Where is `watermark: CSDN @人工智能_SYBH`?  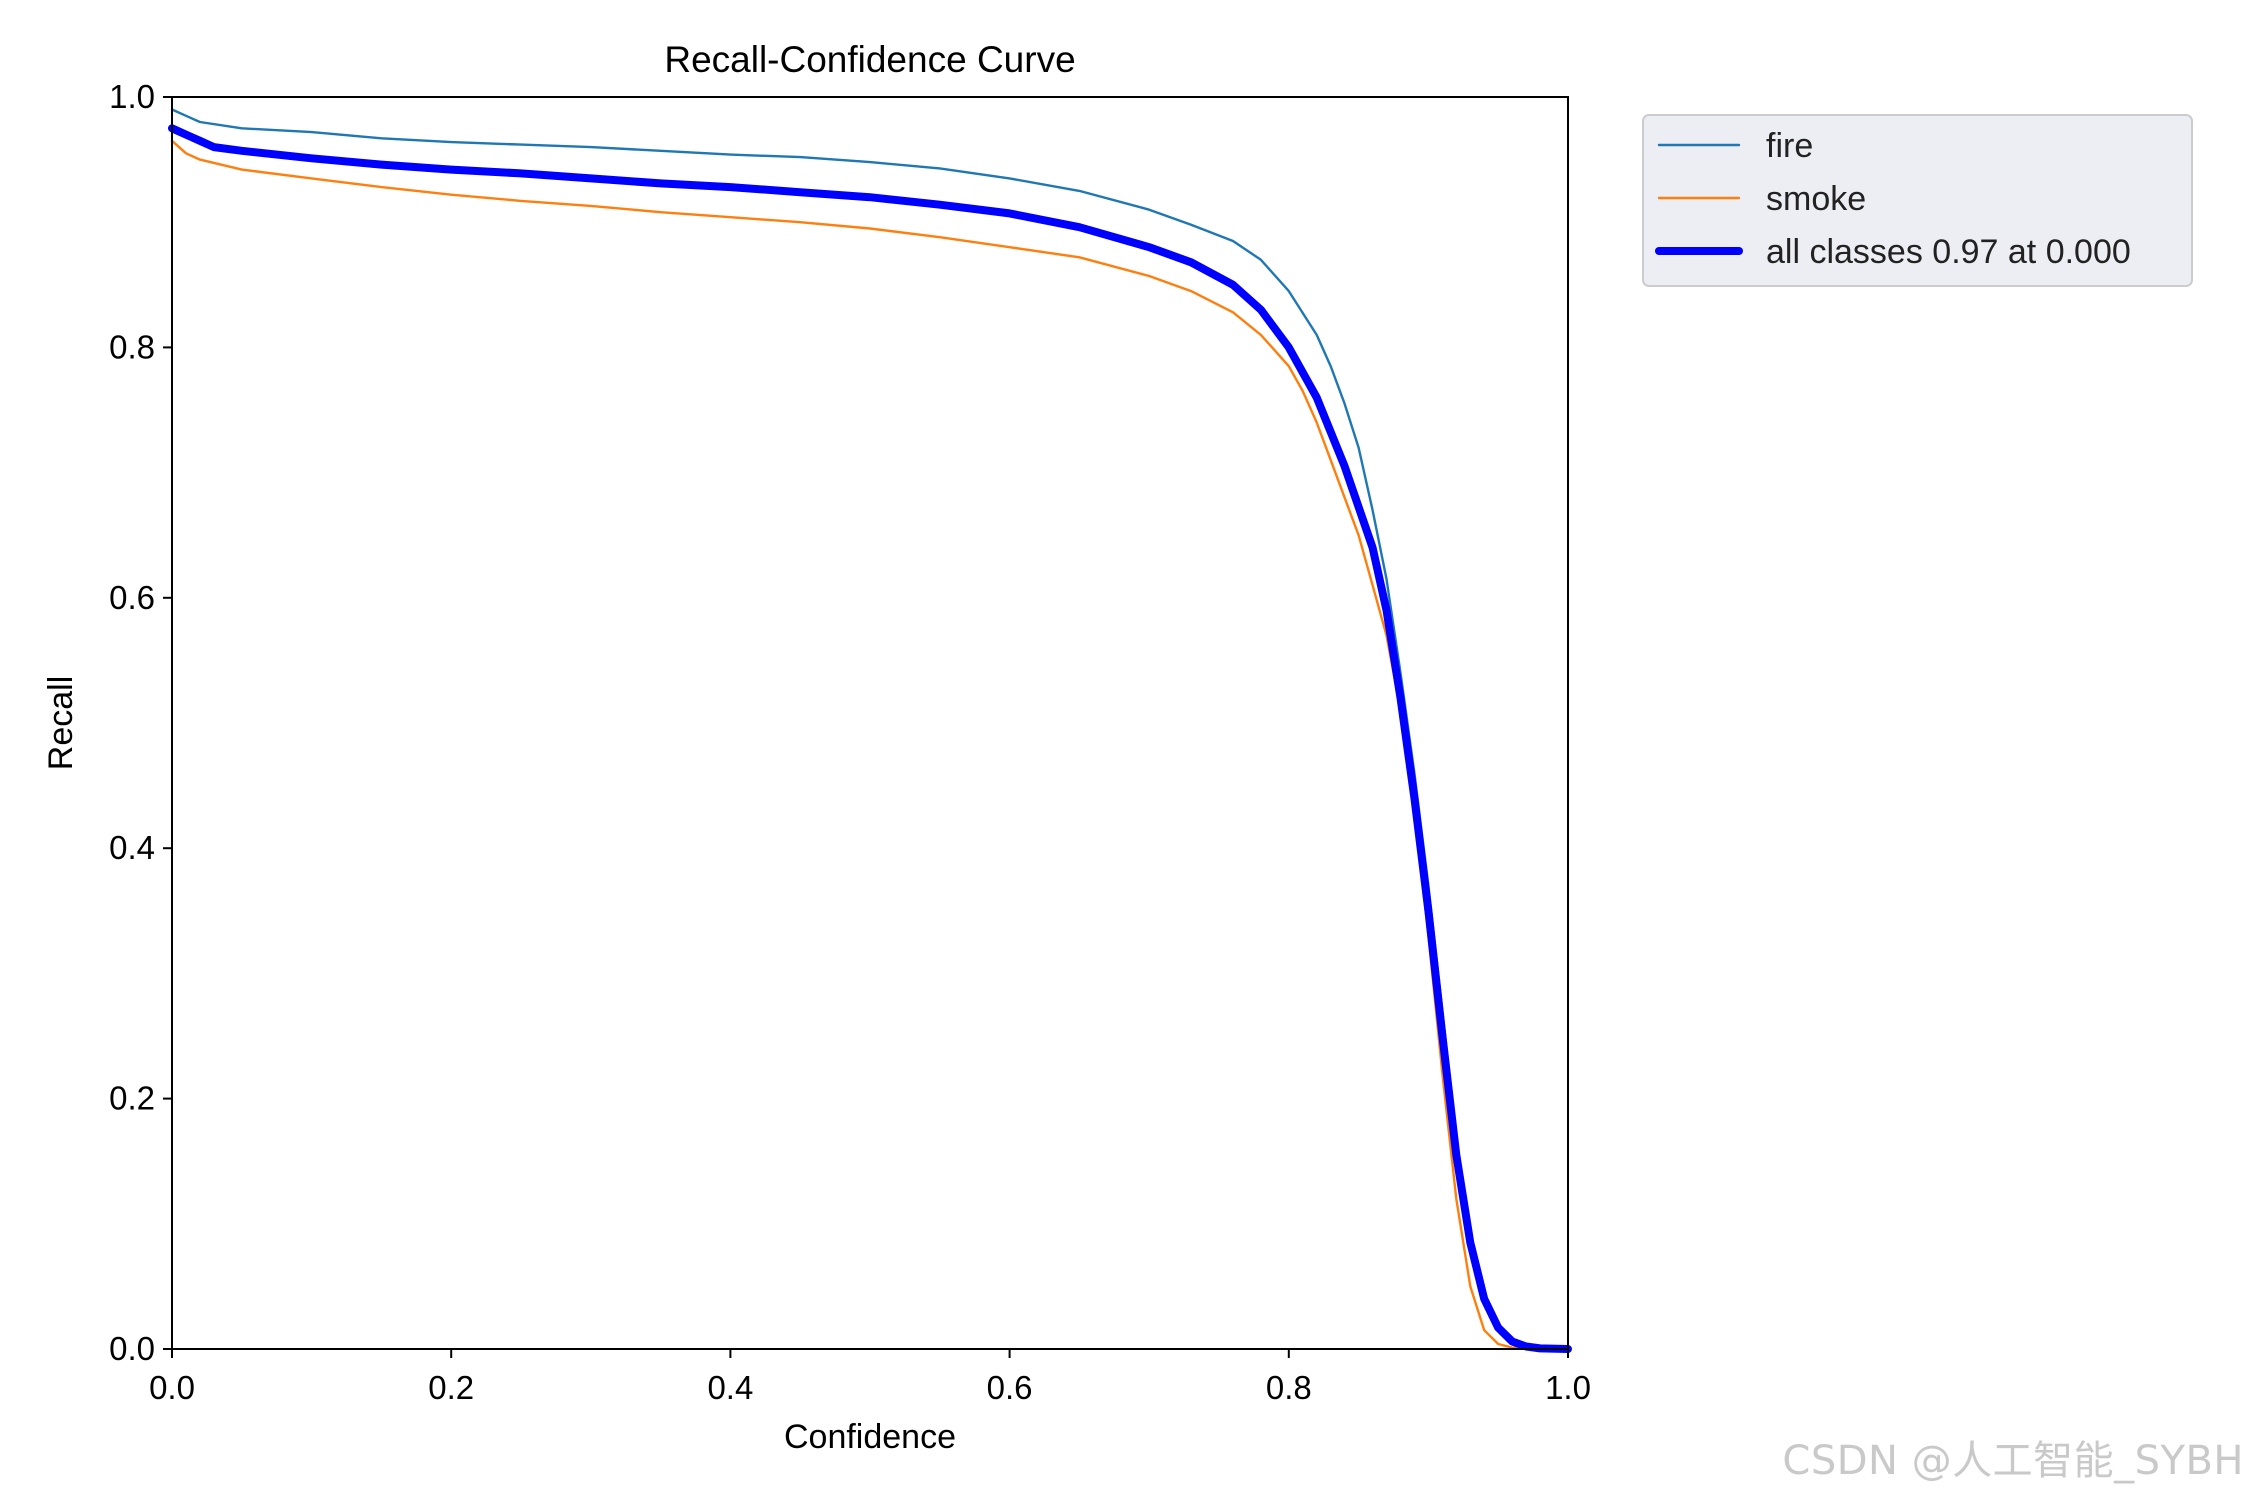
watermark: CSDN @人工智能_SYBH is located at coordinates (2013, 1461).